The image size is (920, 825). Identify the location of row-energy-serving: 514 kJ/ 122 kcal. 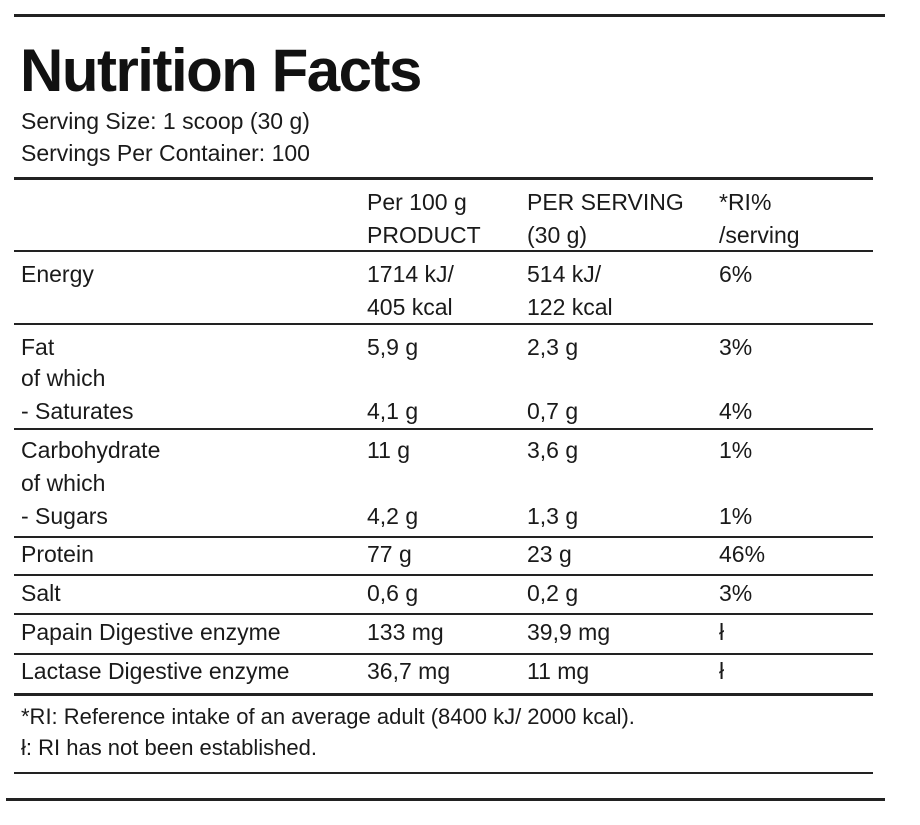
(570, 291).